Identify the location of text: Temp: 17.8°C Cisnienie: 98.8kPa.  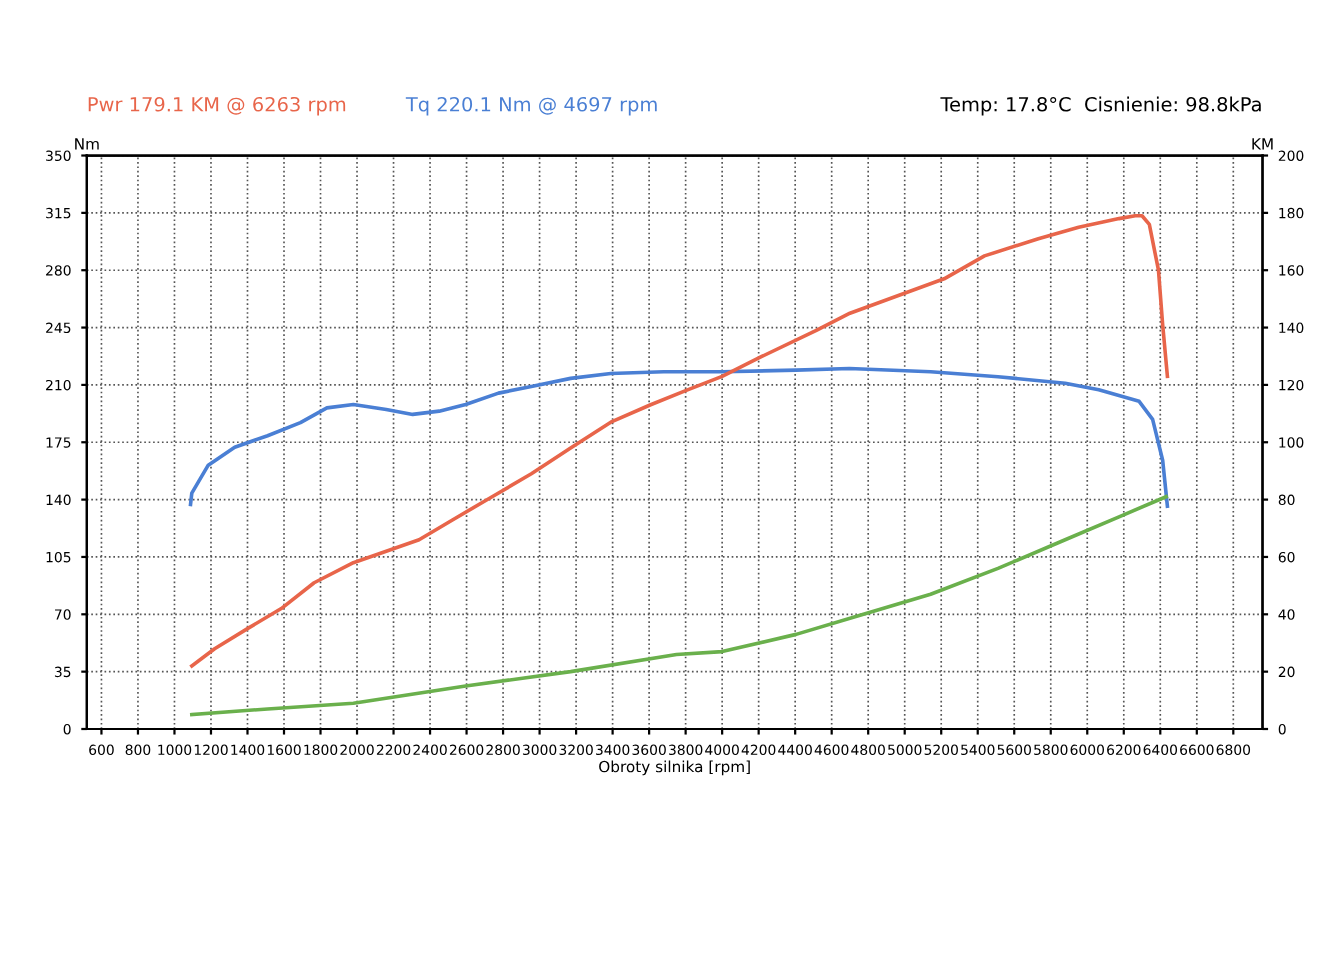
(1100, 106).